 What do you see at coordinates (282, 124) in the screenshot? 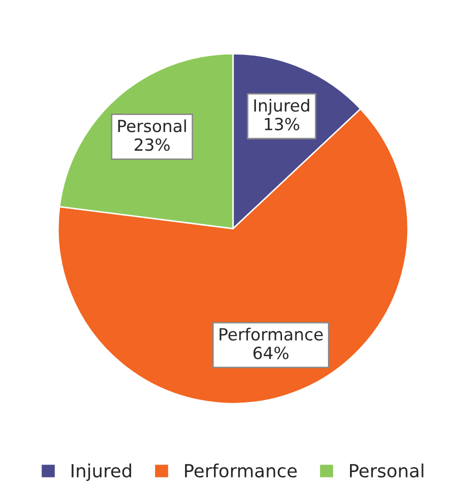
I see `data-label: 13%` at bounding box center [282, 124].